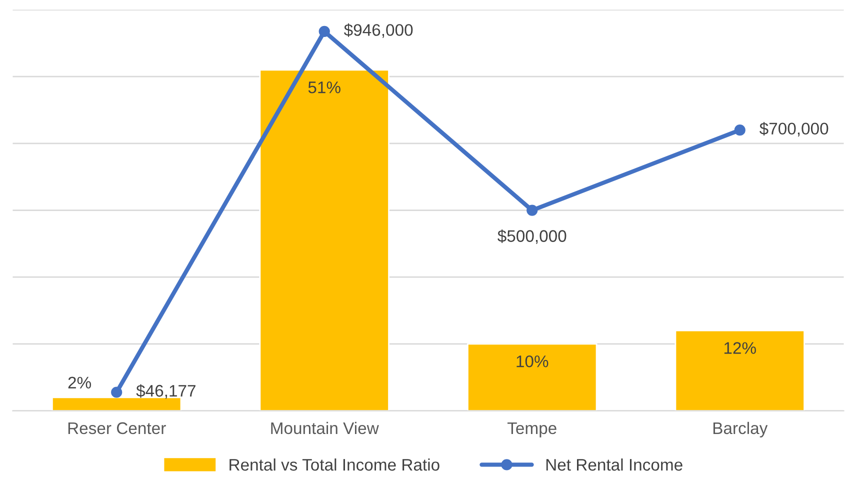  What do you see at coordinates (335, 464) in the screenshot?
I see `legend-label: Rental vs Total Income Ratio` at bounding box center [335, 464].